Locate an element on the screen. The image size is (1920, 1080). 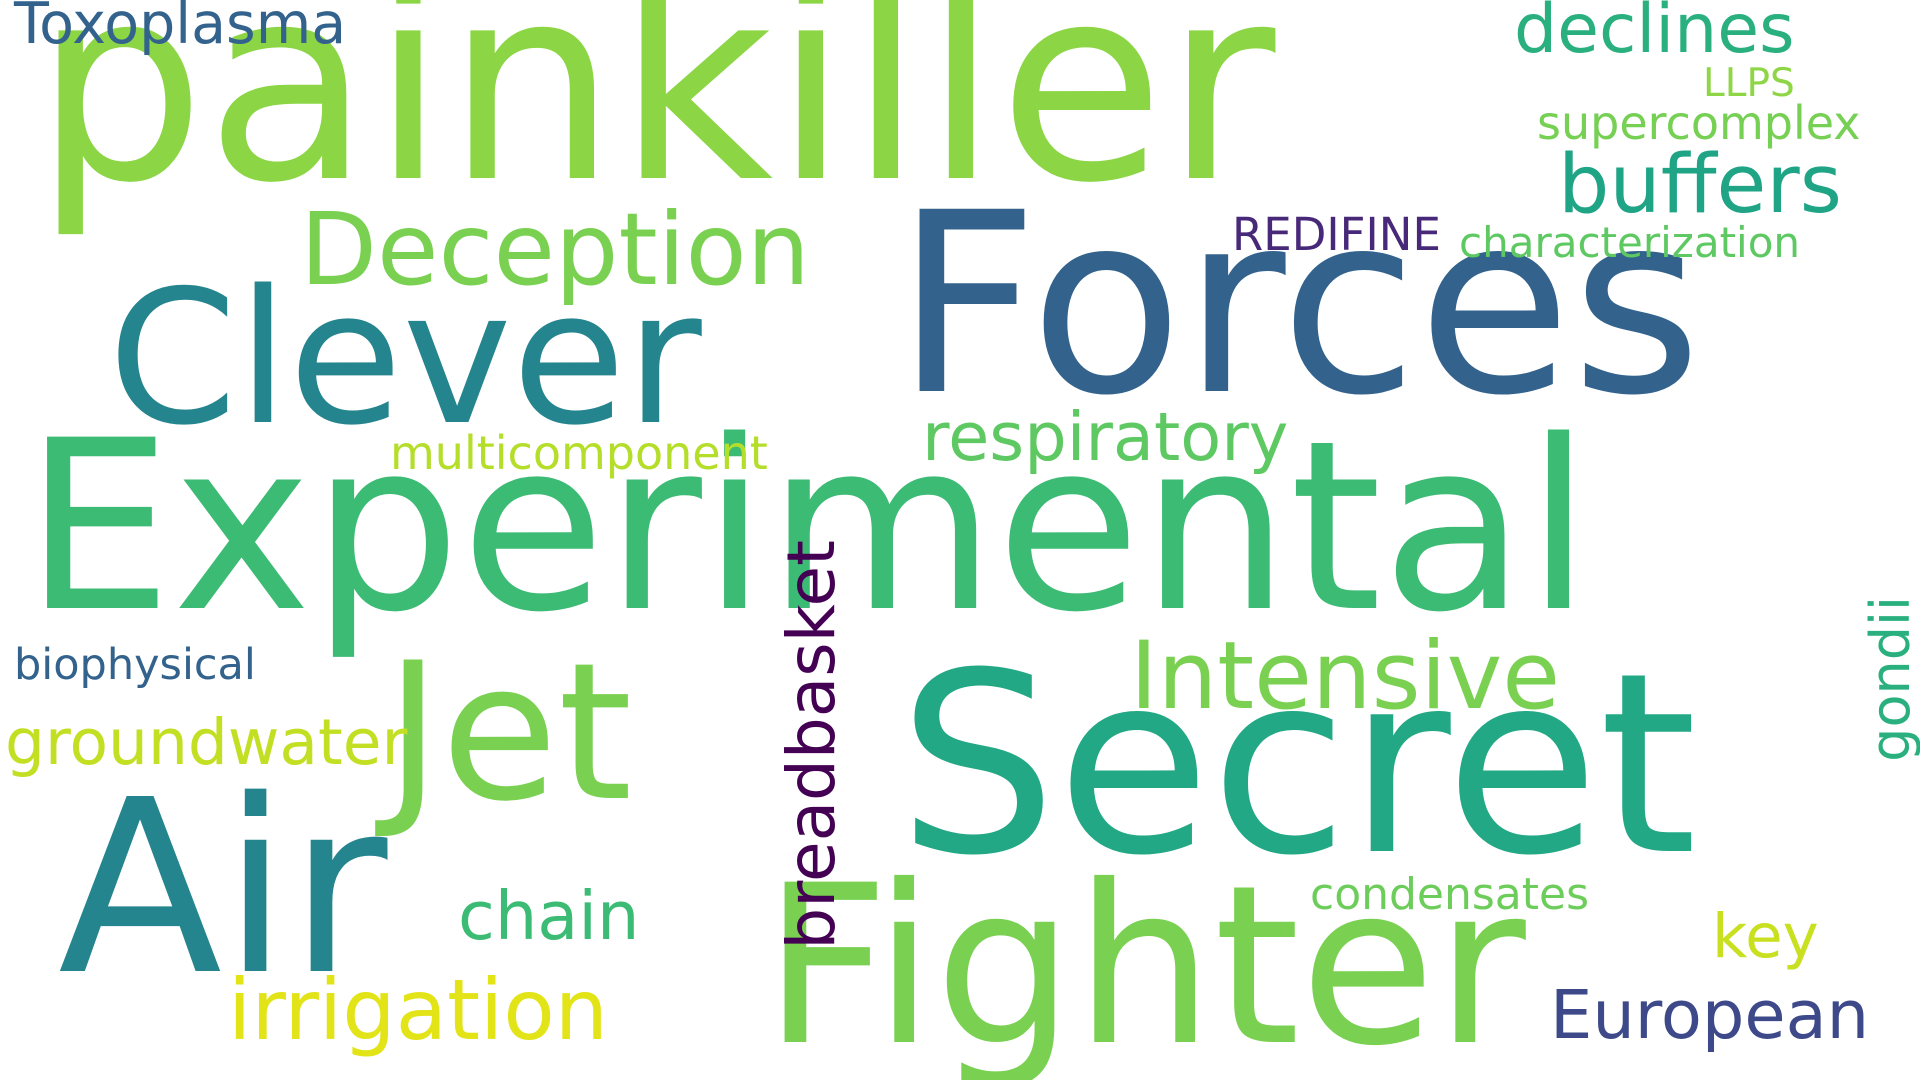
word-deception: Deception is located at coordinates (555, 249).